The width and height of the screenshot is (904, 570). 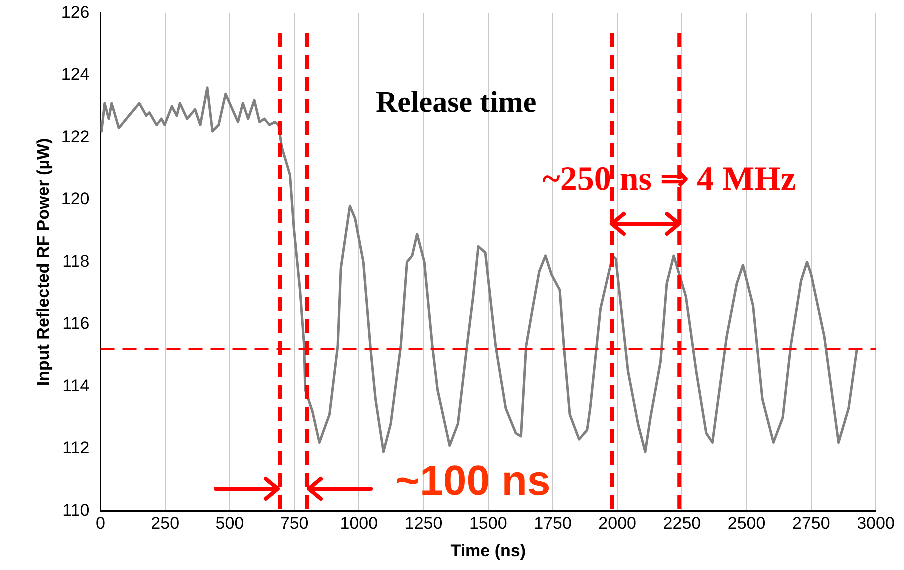 What do you see at coordinates (473, 480) in the screenshot?
I see `annotation: ~100 ns` at bounding box center [473, 480].